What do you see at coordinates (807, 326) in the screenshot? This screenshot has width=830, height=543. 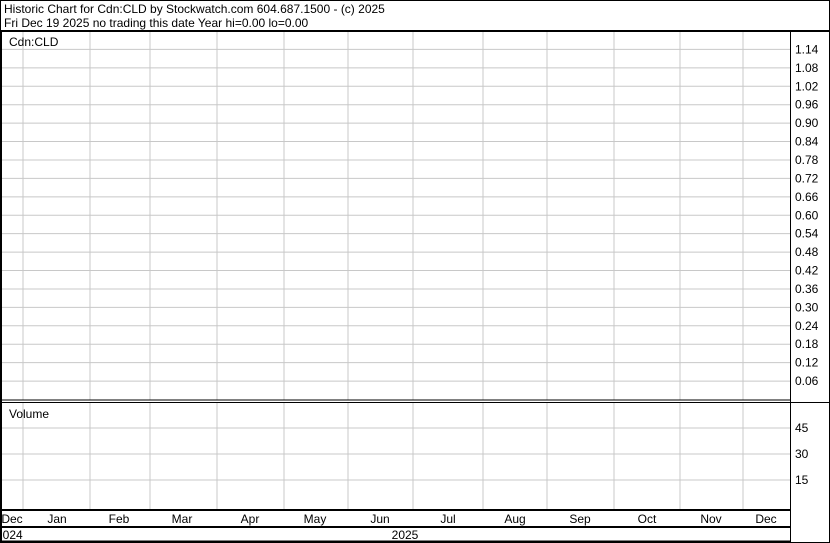 I see `price-tick-label: 0.24` at bounding box center [807, 326].